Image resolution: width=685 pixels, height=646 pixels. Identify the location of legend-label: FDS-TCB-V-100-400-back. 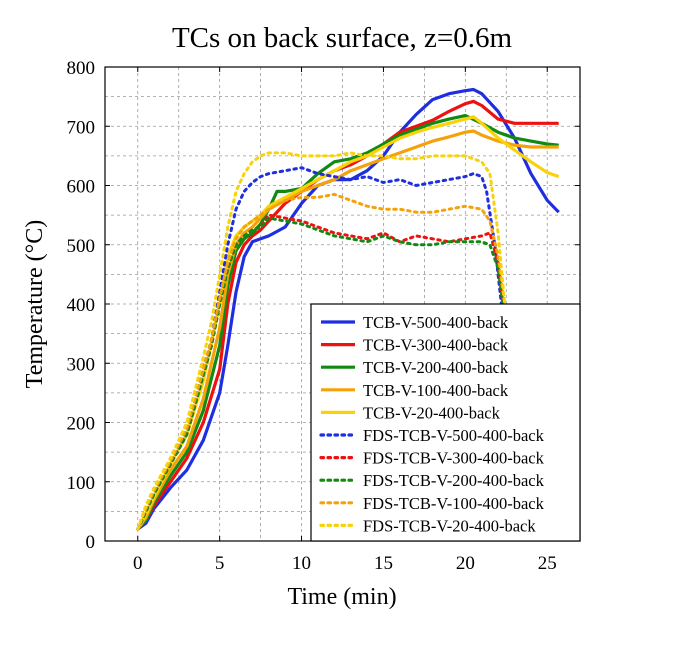
(454, 503).